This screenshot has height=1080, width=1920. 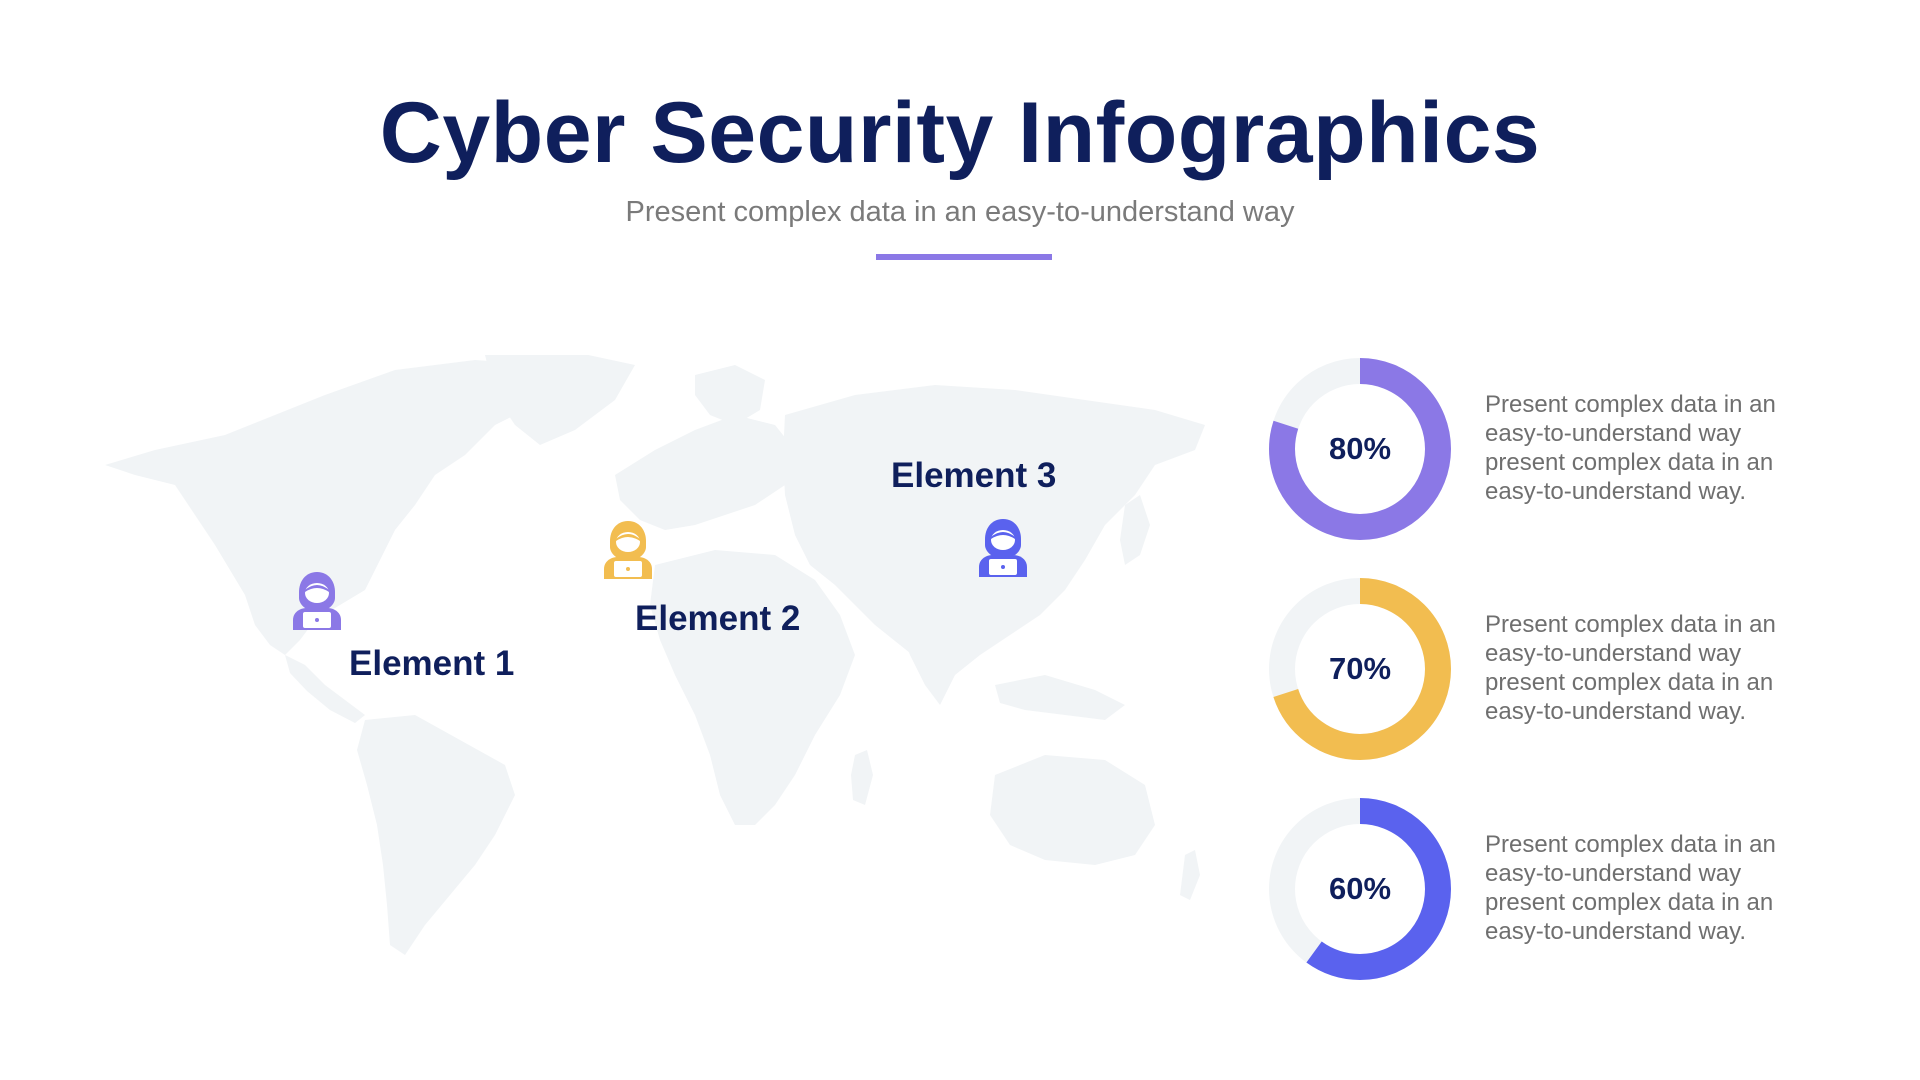 What do you see at coordinates (325, 689) in the screenshot?
I see `map-central-america` at bounding box center [325, 689].